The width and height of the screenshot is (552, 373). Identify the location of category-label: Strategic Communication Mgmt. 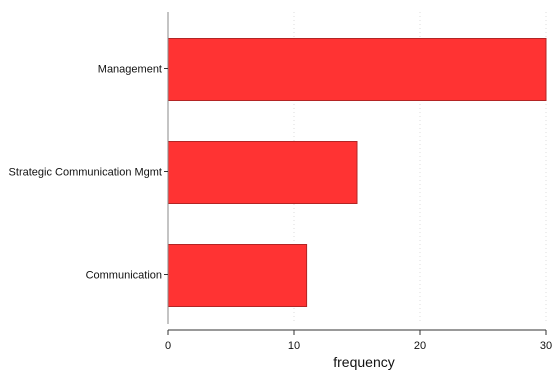
(85, 173).